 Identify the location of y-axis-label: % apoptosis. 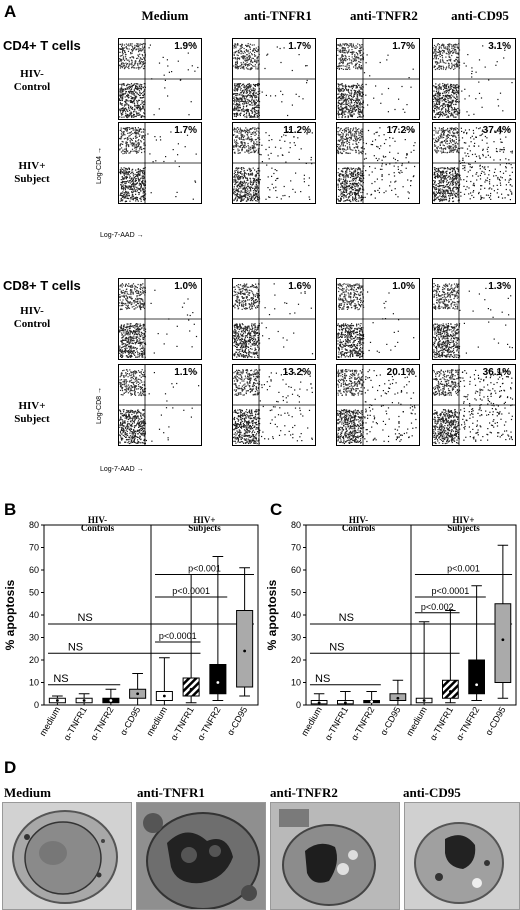
(10, 614).